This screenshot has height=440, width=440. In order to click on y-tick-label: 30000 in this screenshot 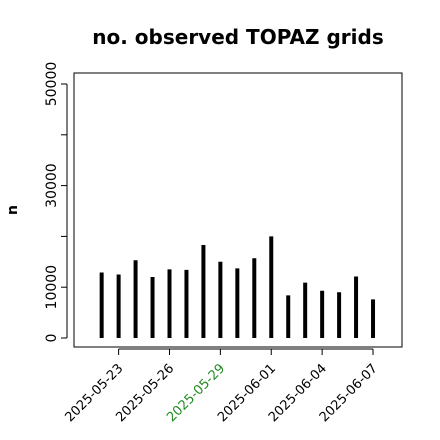, I will do `click(52, 185)`.